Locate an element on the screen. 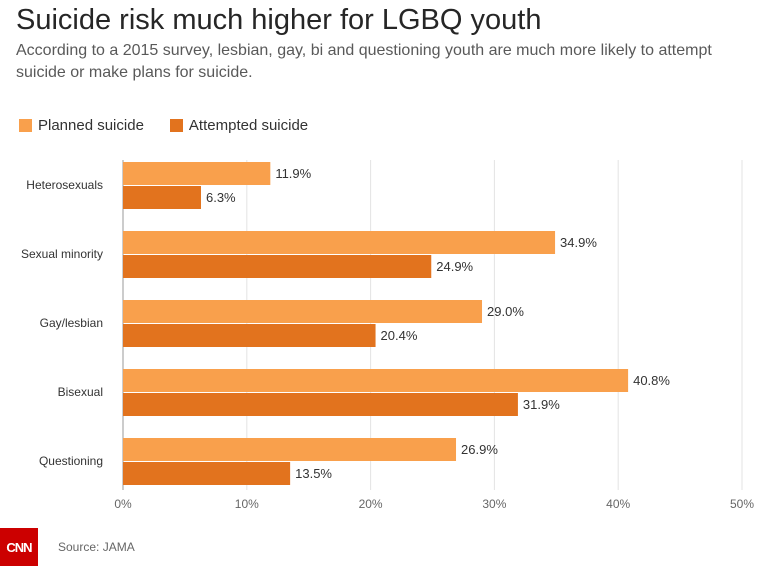  x-tick-label: 0% is located at coordinates (123, 504).